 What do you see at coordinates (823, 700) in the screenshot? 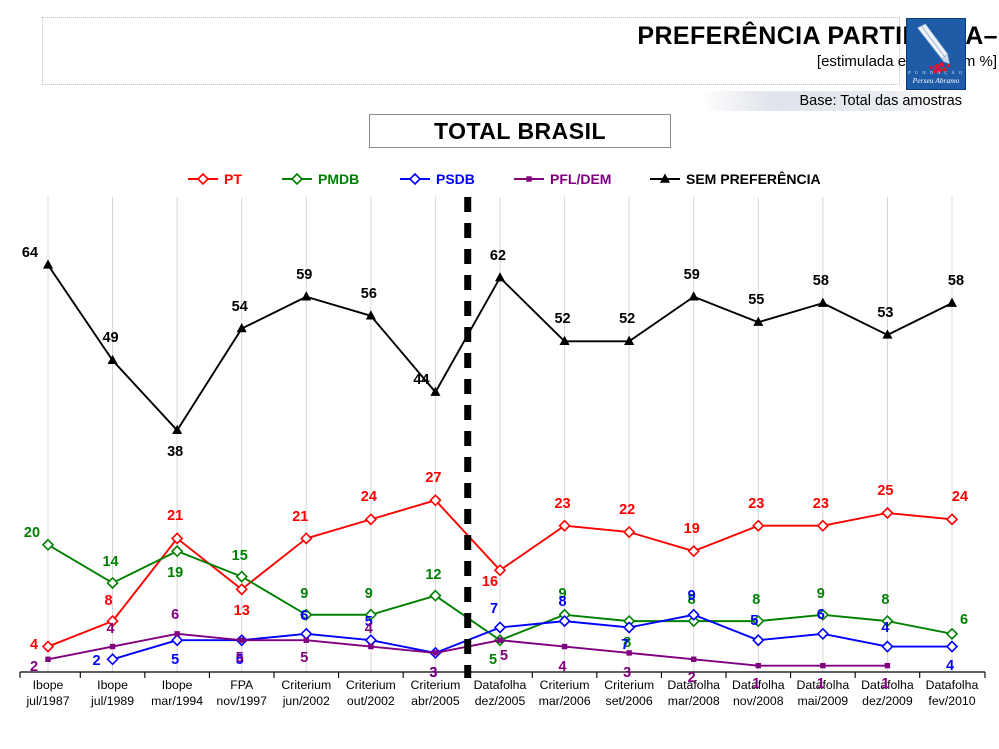
I see `x-axis-label-line: mai/2009` at bounding box center [823, 700].